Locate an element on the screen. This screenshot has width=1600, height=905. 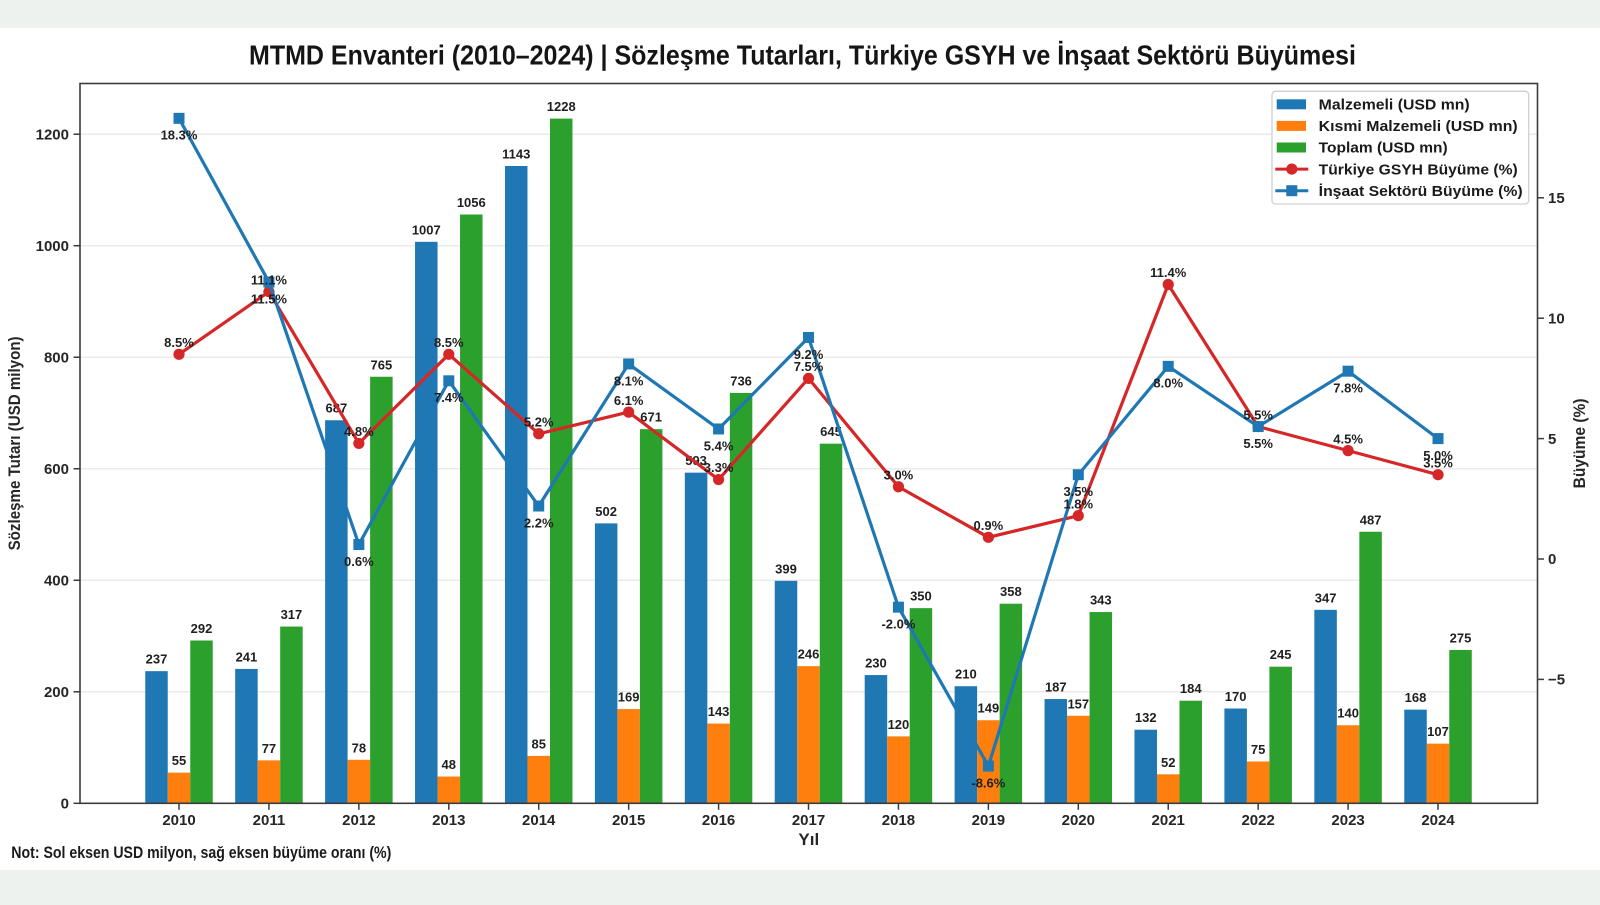
svg-text: 245 is located at coordinates (1281, 654).